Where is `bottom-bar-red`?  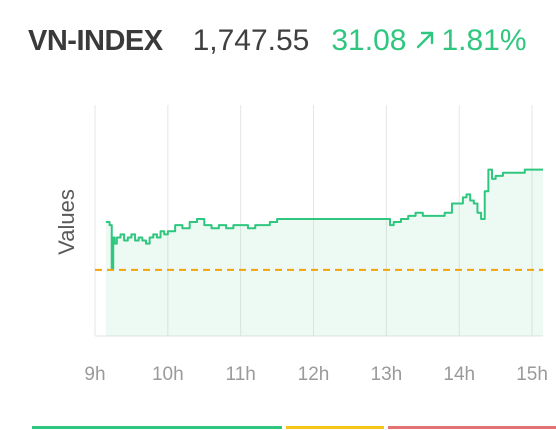
bottom-bar-red is located at coordinates (472, 427).